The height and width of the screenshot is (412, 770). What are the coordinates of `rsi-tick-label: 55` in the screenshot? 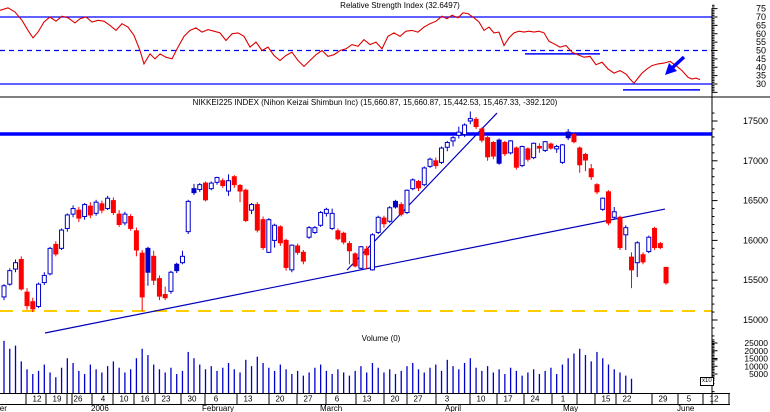 It's located at (761, 42).